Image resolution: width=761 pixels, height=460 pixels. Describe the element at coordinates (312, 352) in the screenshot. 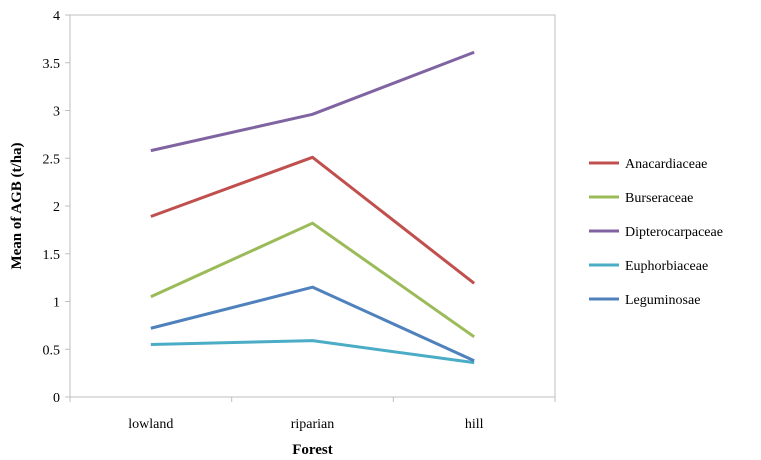

I see `series-line-euphorbiaceae` at that location.